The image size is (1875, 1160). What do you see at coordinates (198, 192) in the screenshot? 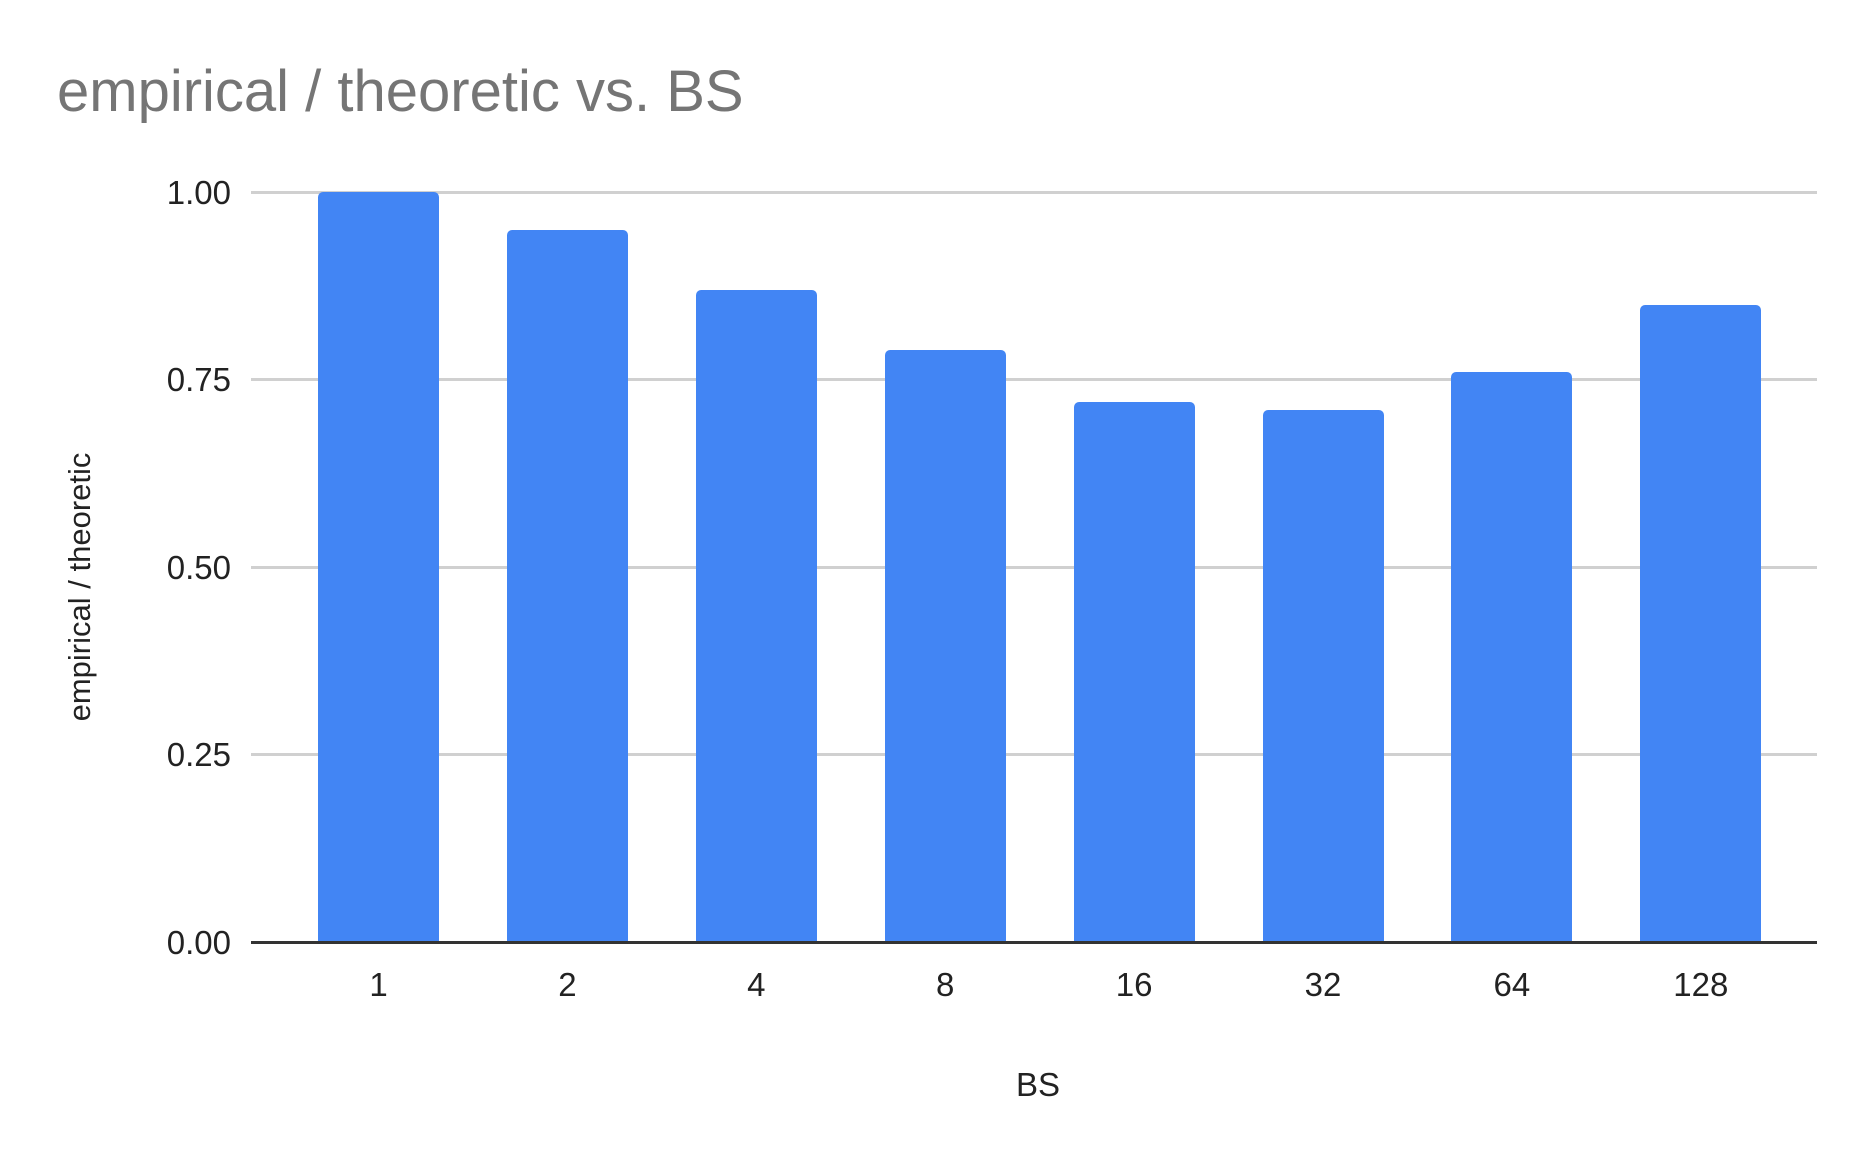
I see `y-tick-label: 1.00` at bounding box center [198, 192].